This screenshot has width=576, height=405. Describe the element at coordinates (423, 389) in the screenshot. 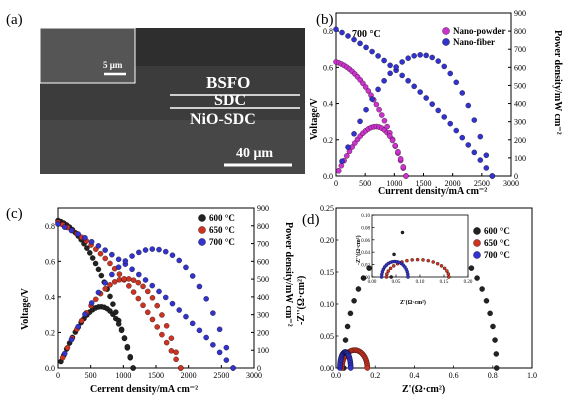

I see `x-axis-label: Z'(Ω·cm²)` at that location.